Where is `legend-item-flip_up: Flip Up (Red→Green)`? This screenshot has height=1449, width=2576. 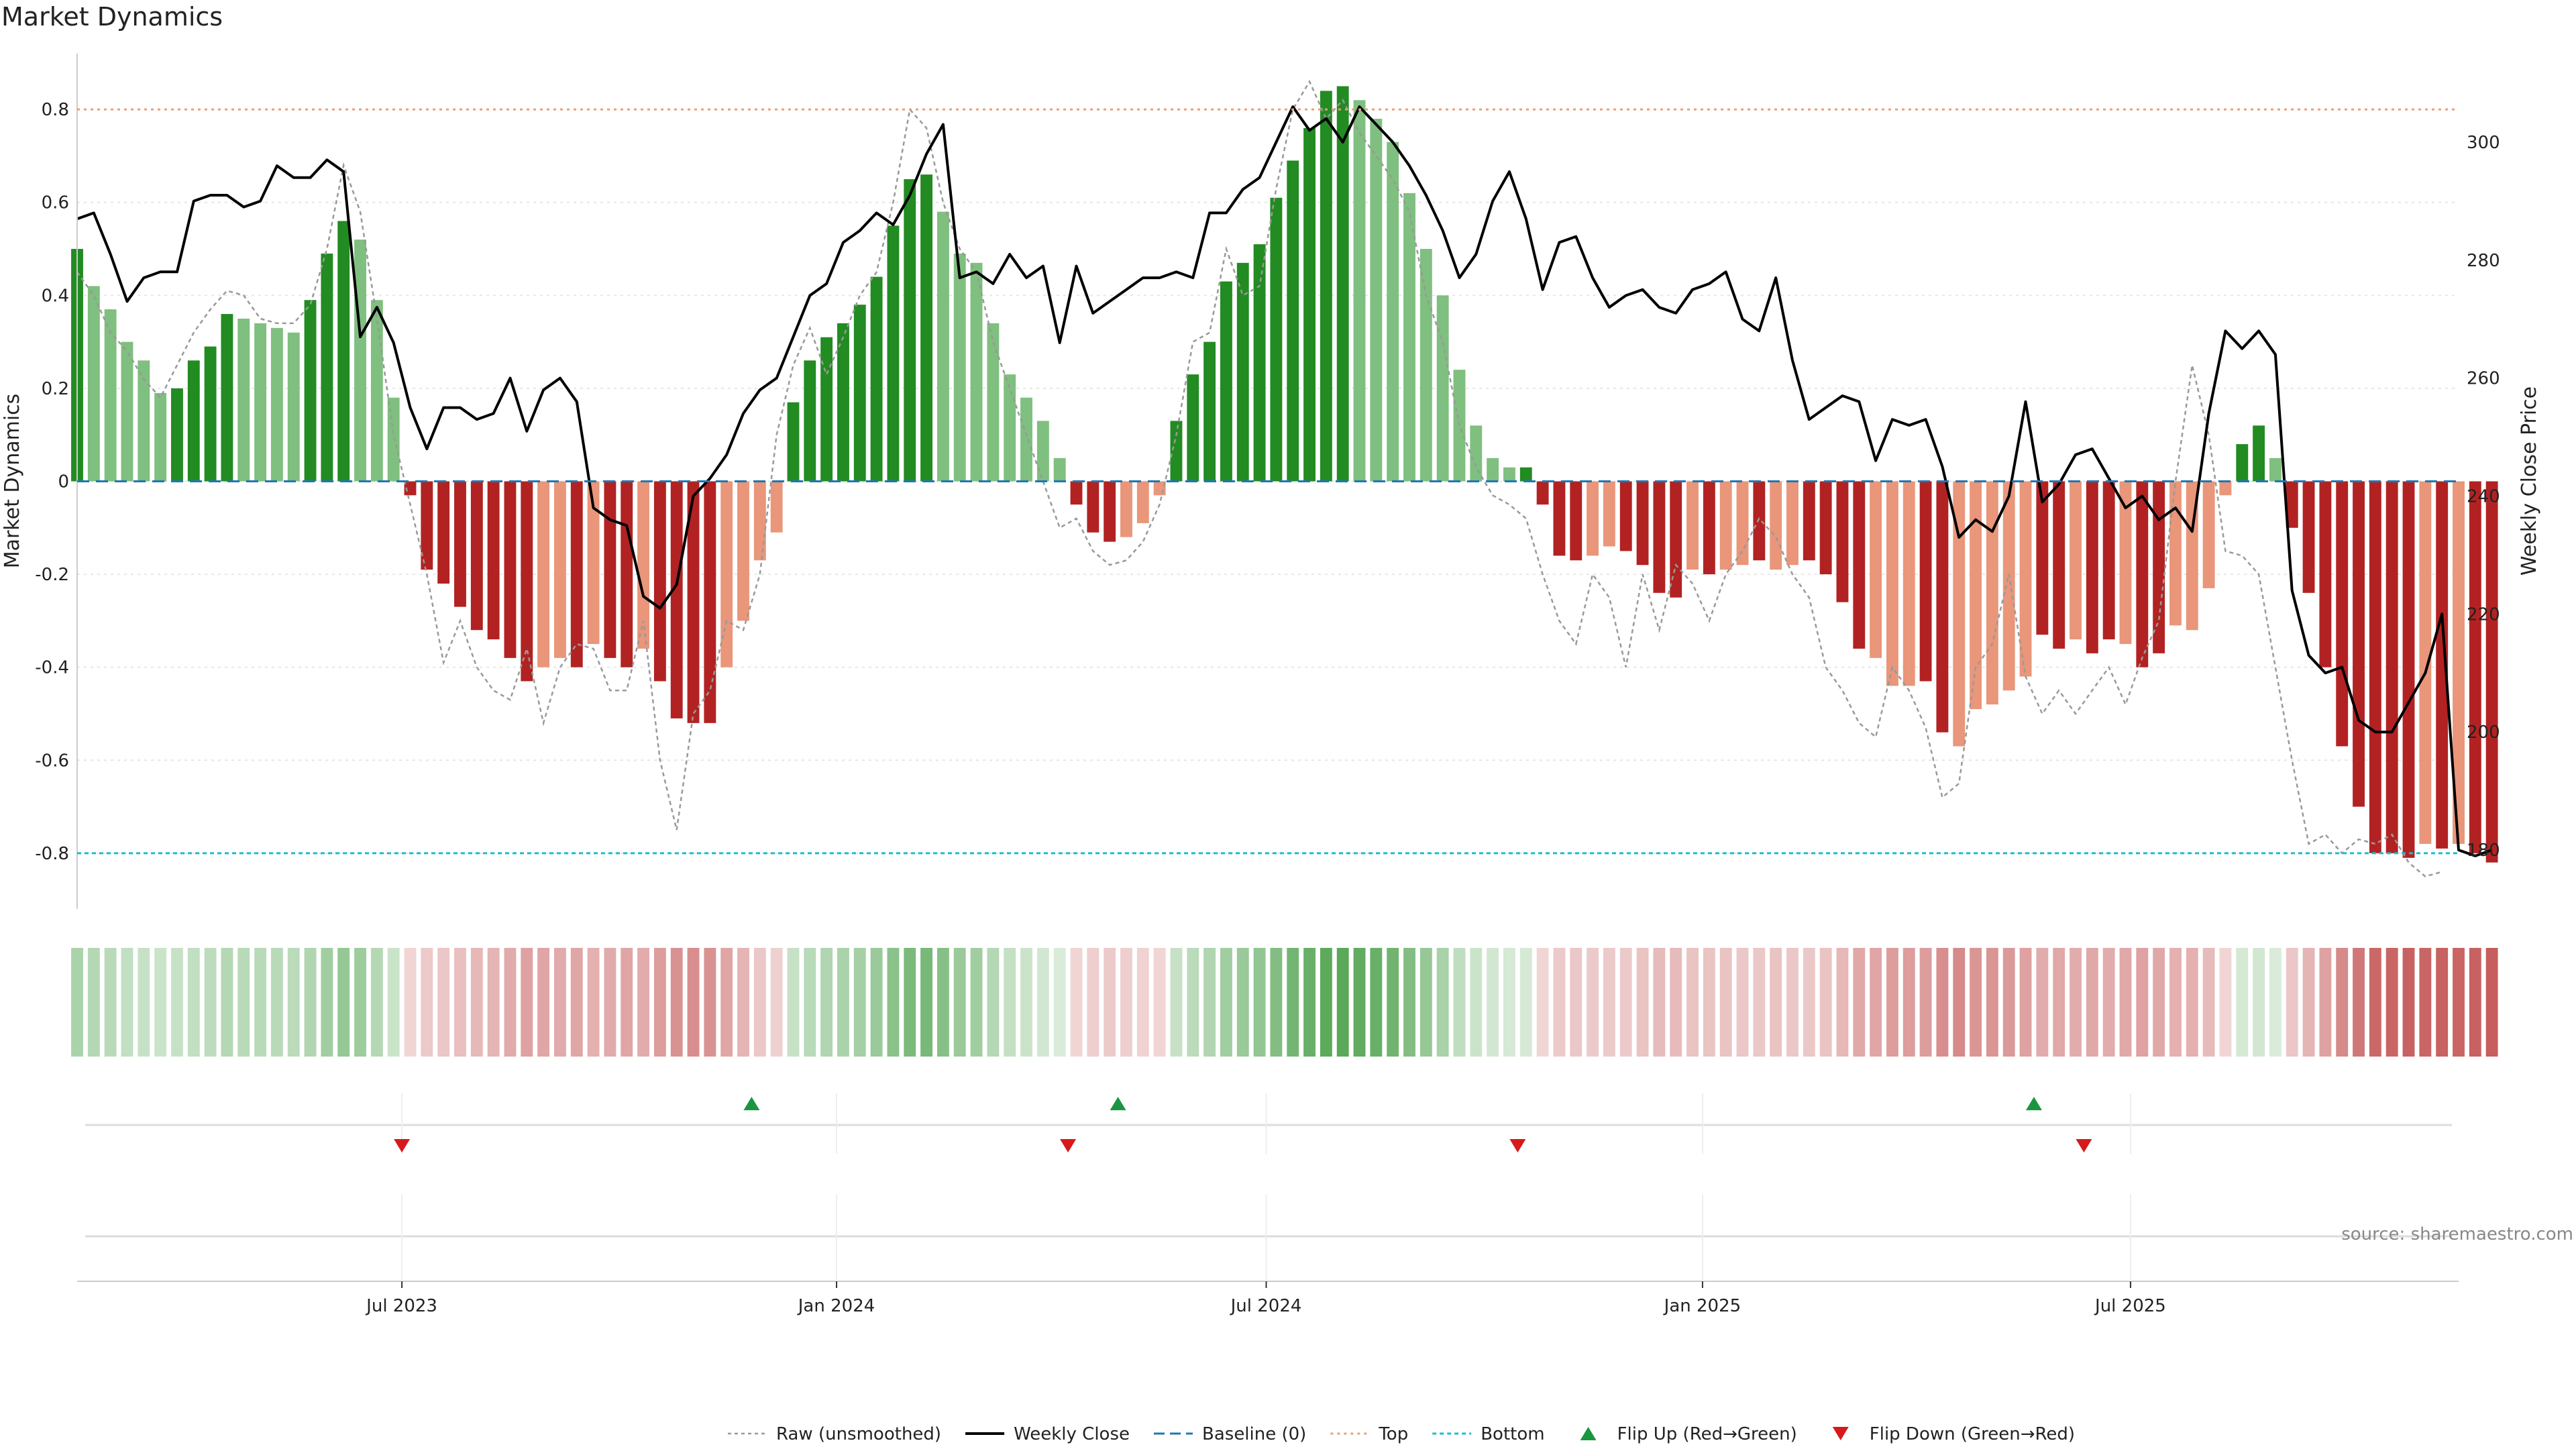 legend-item-flip_up: Flip Up (Red→Green) is located at coordinates (1688, 1434).